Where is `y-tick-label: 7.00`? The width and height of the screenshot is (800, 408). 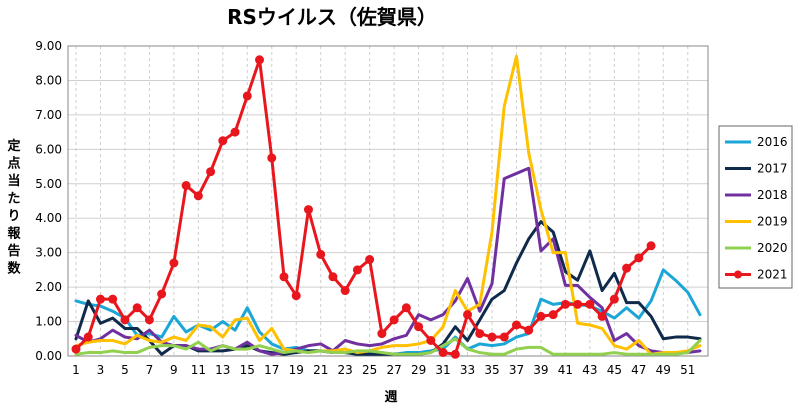 y-tick-label: 7.00 is located at coordinates (48, 115).